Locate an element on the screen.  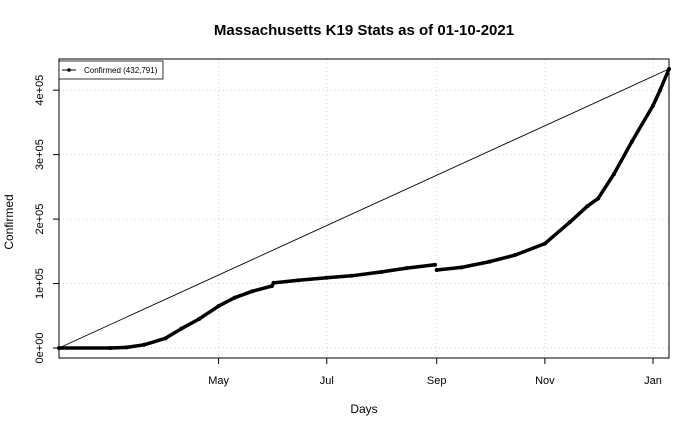
x-tick-label: Jul is located at coordinates (327, 381).